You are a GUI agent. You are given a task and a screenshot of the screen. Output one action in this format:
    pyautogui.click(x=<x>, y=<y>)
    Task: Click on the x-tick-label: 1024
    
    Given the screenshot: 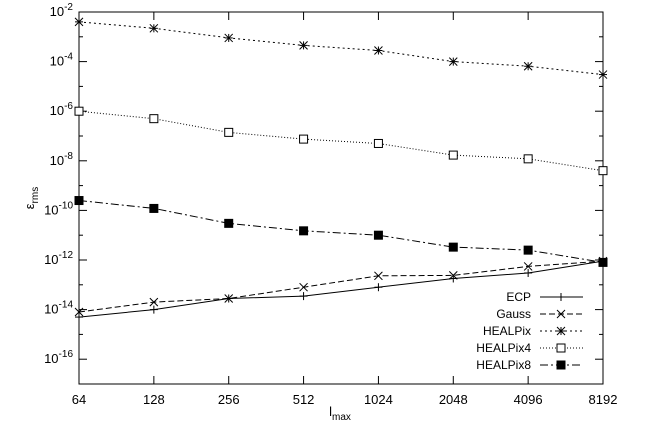 What is the action you would take?
    pyautogui.click(x=378, y=399)
    